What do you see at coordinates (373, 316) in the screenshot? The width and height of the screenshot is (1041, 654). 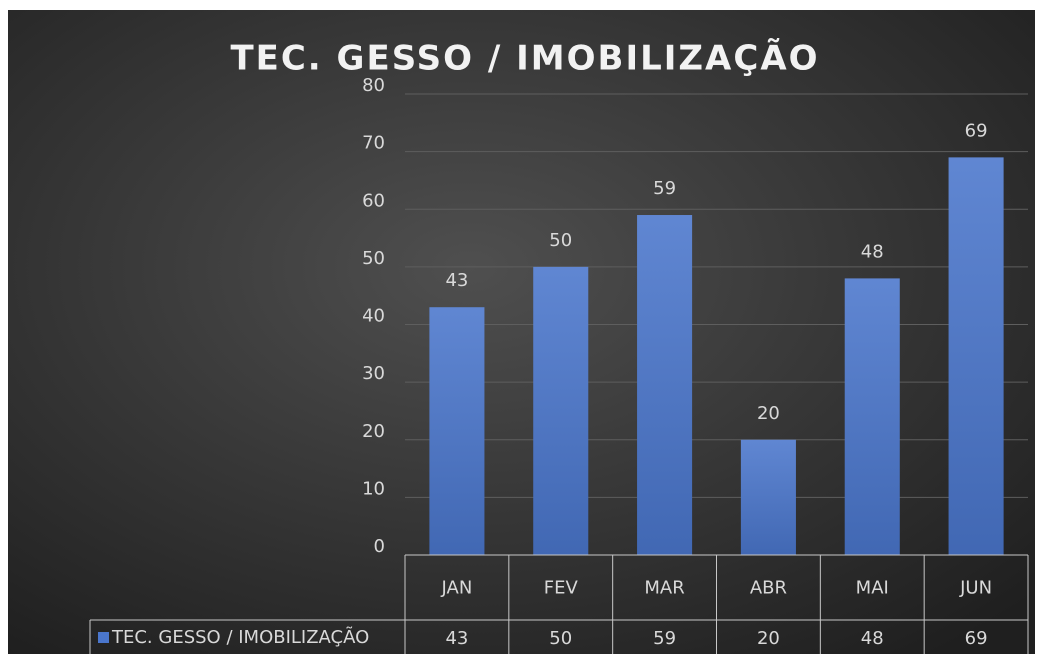 I see `y-tick-label: 40` at bounding box center [373, 316].